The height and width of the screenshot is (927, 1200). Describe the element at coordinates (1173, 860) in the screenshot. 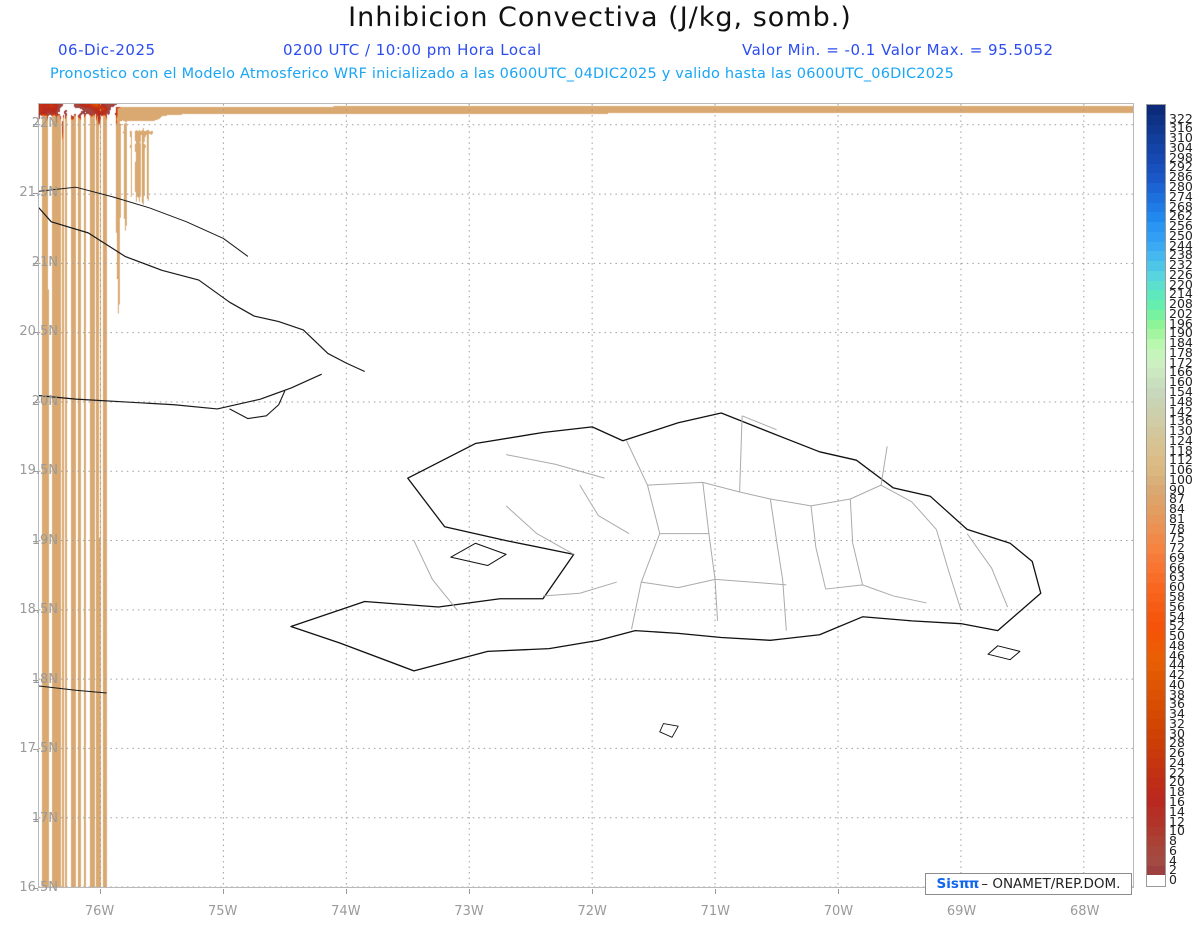

I see `colorbar-tick-label: 4` at that location.